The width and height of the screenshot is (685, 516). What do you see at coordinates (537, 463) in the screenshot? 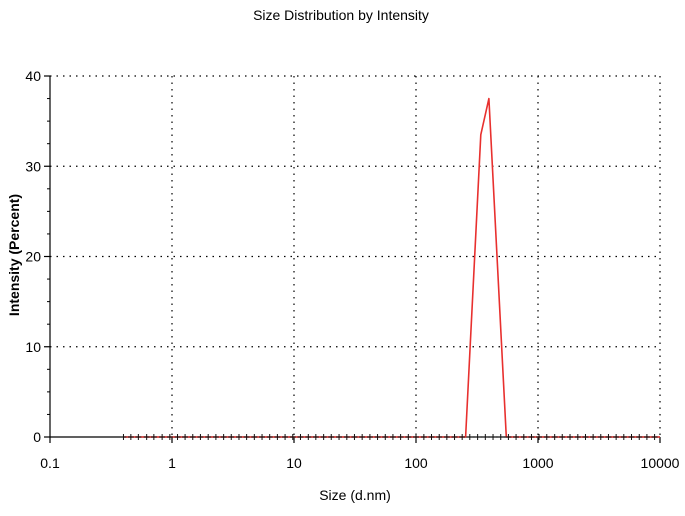
I see `x-tick-label: 1000` at bounding box center [537, 463].